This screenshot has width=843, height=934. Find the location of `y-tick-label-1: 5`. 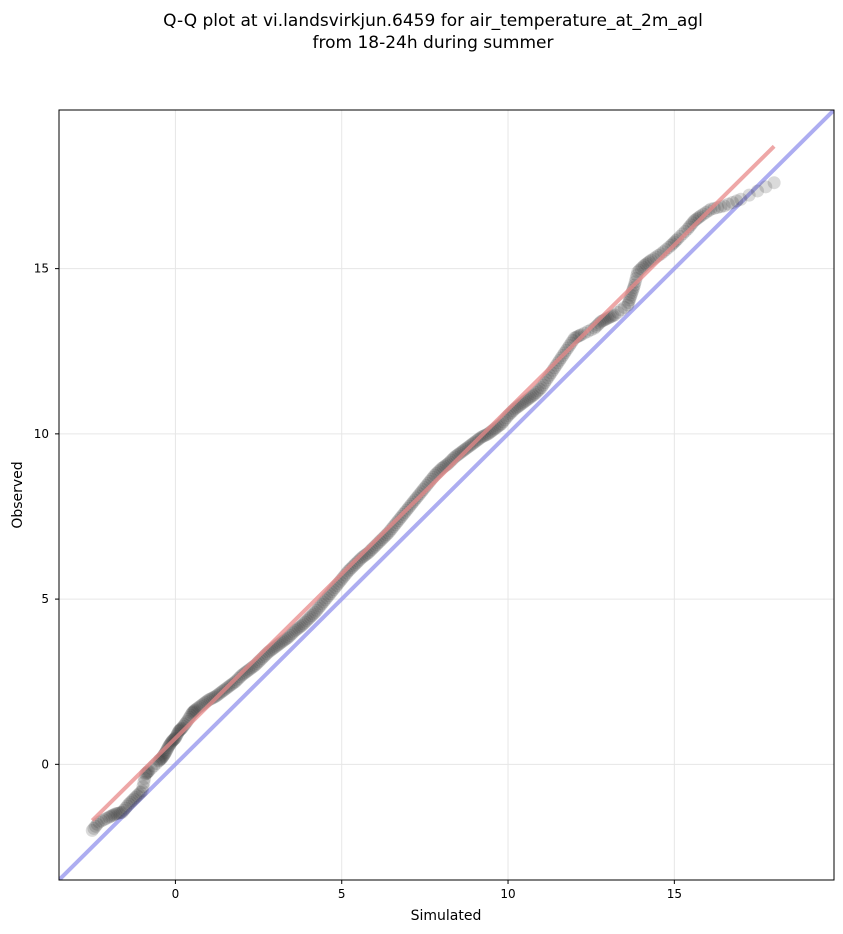

y-tick-label-1: 5 is located at coordinates (45, 599).